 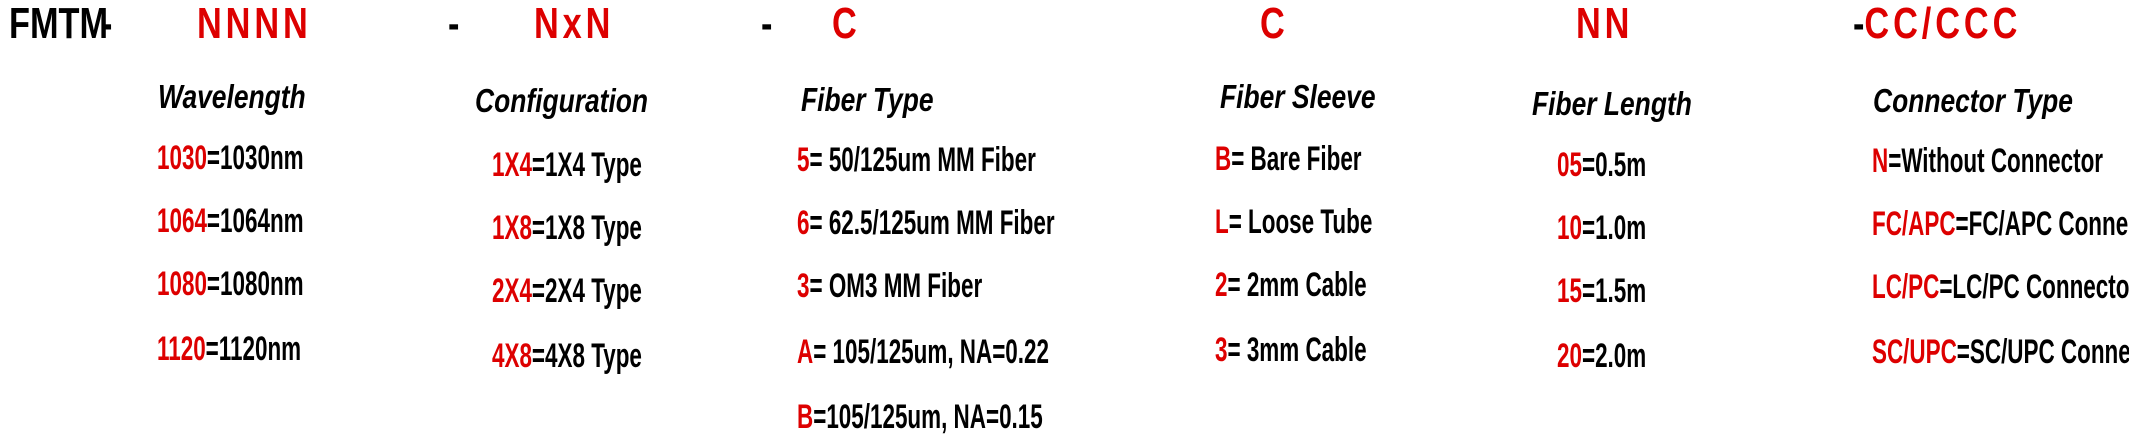 I want to click on configuration-item: 1X4=1X4 Type, so click(x=567, y=165).